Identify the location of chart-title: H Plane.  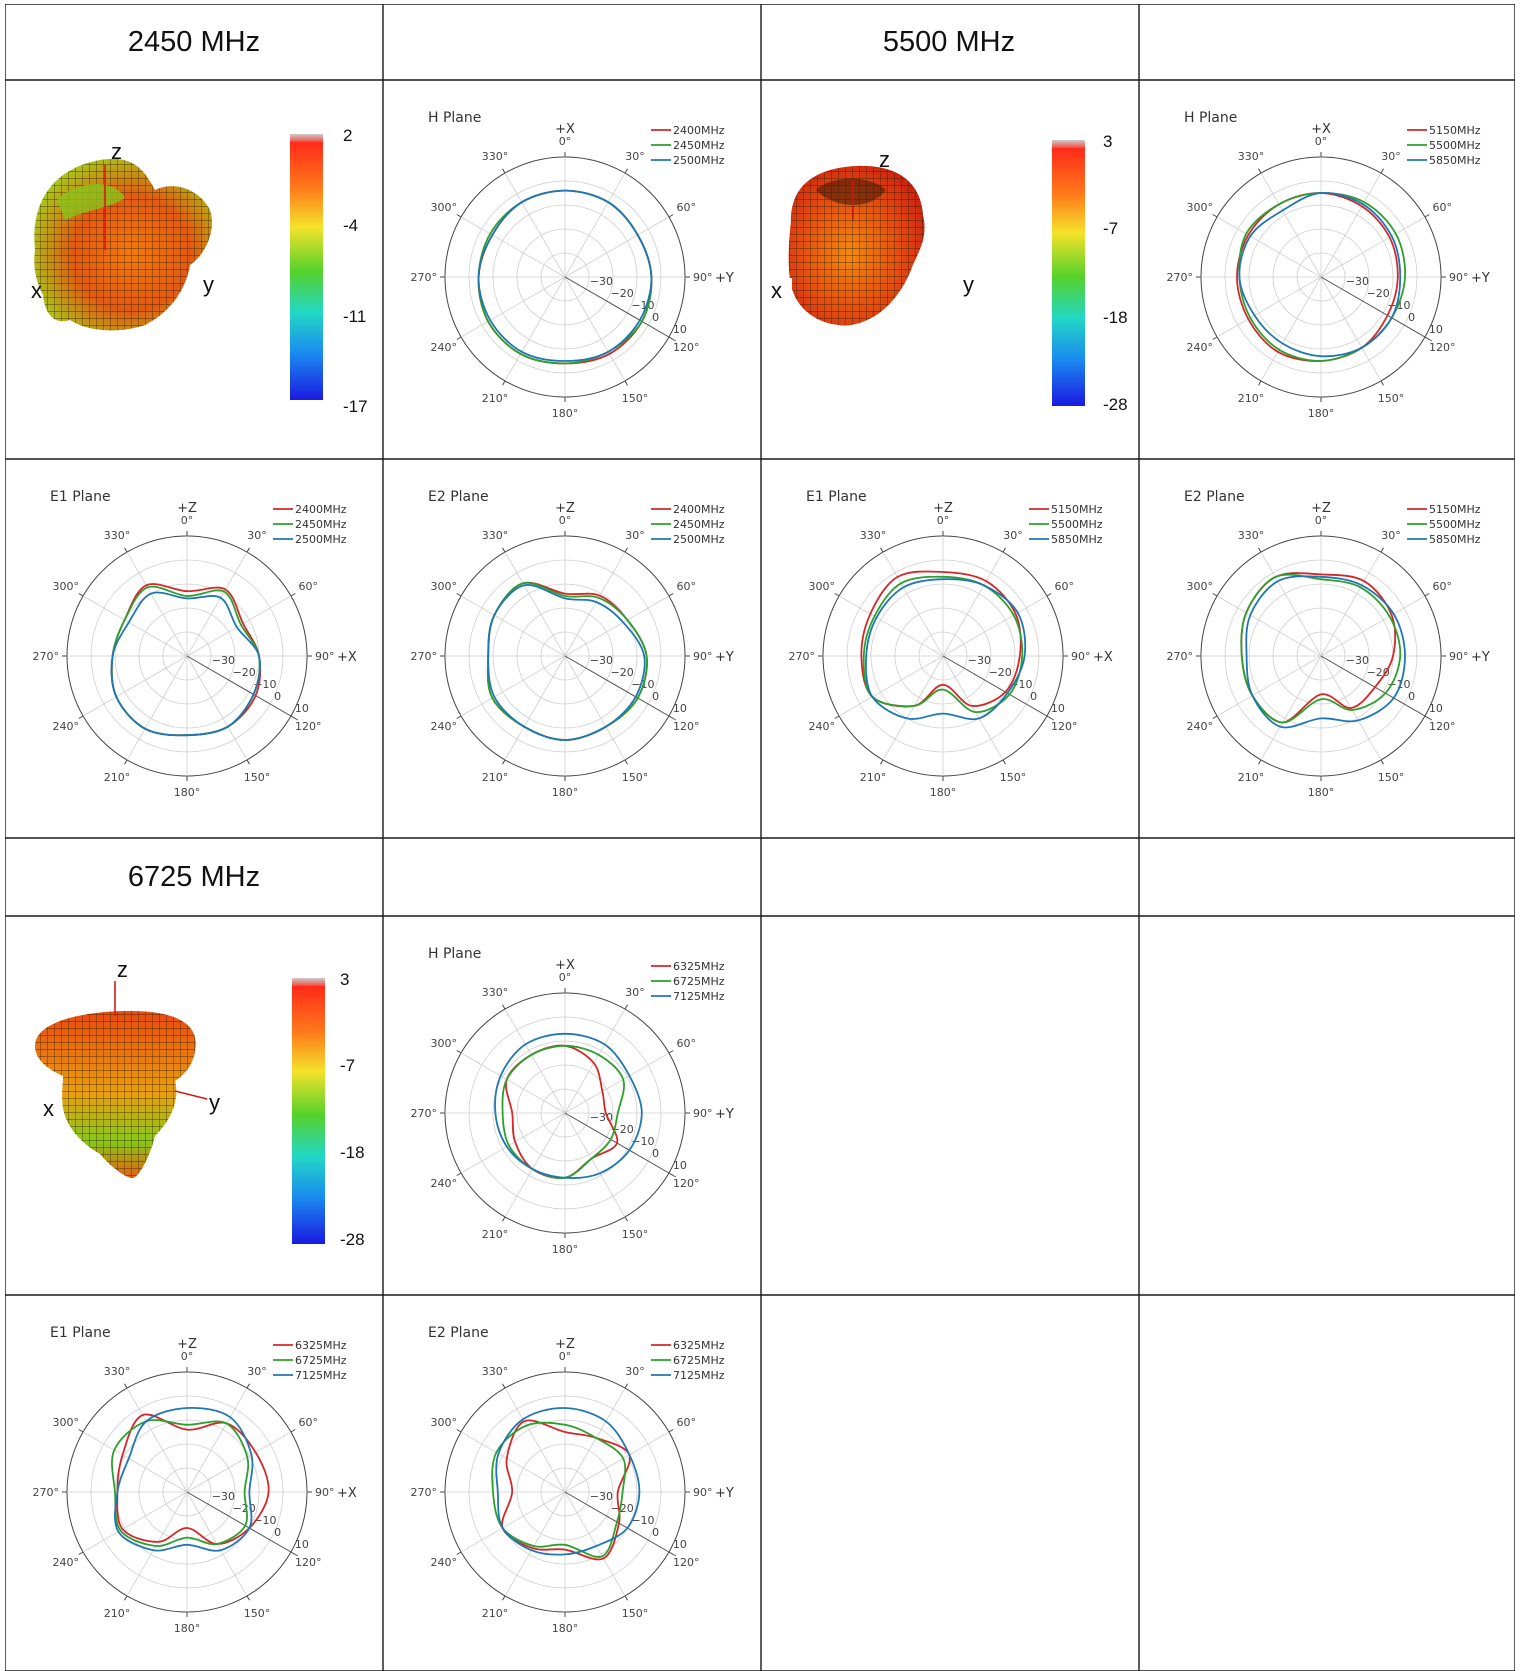
(454, 954).